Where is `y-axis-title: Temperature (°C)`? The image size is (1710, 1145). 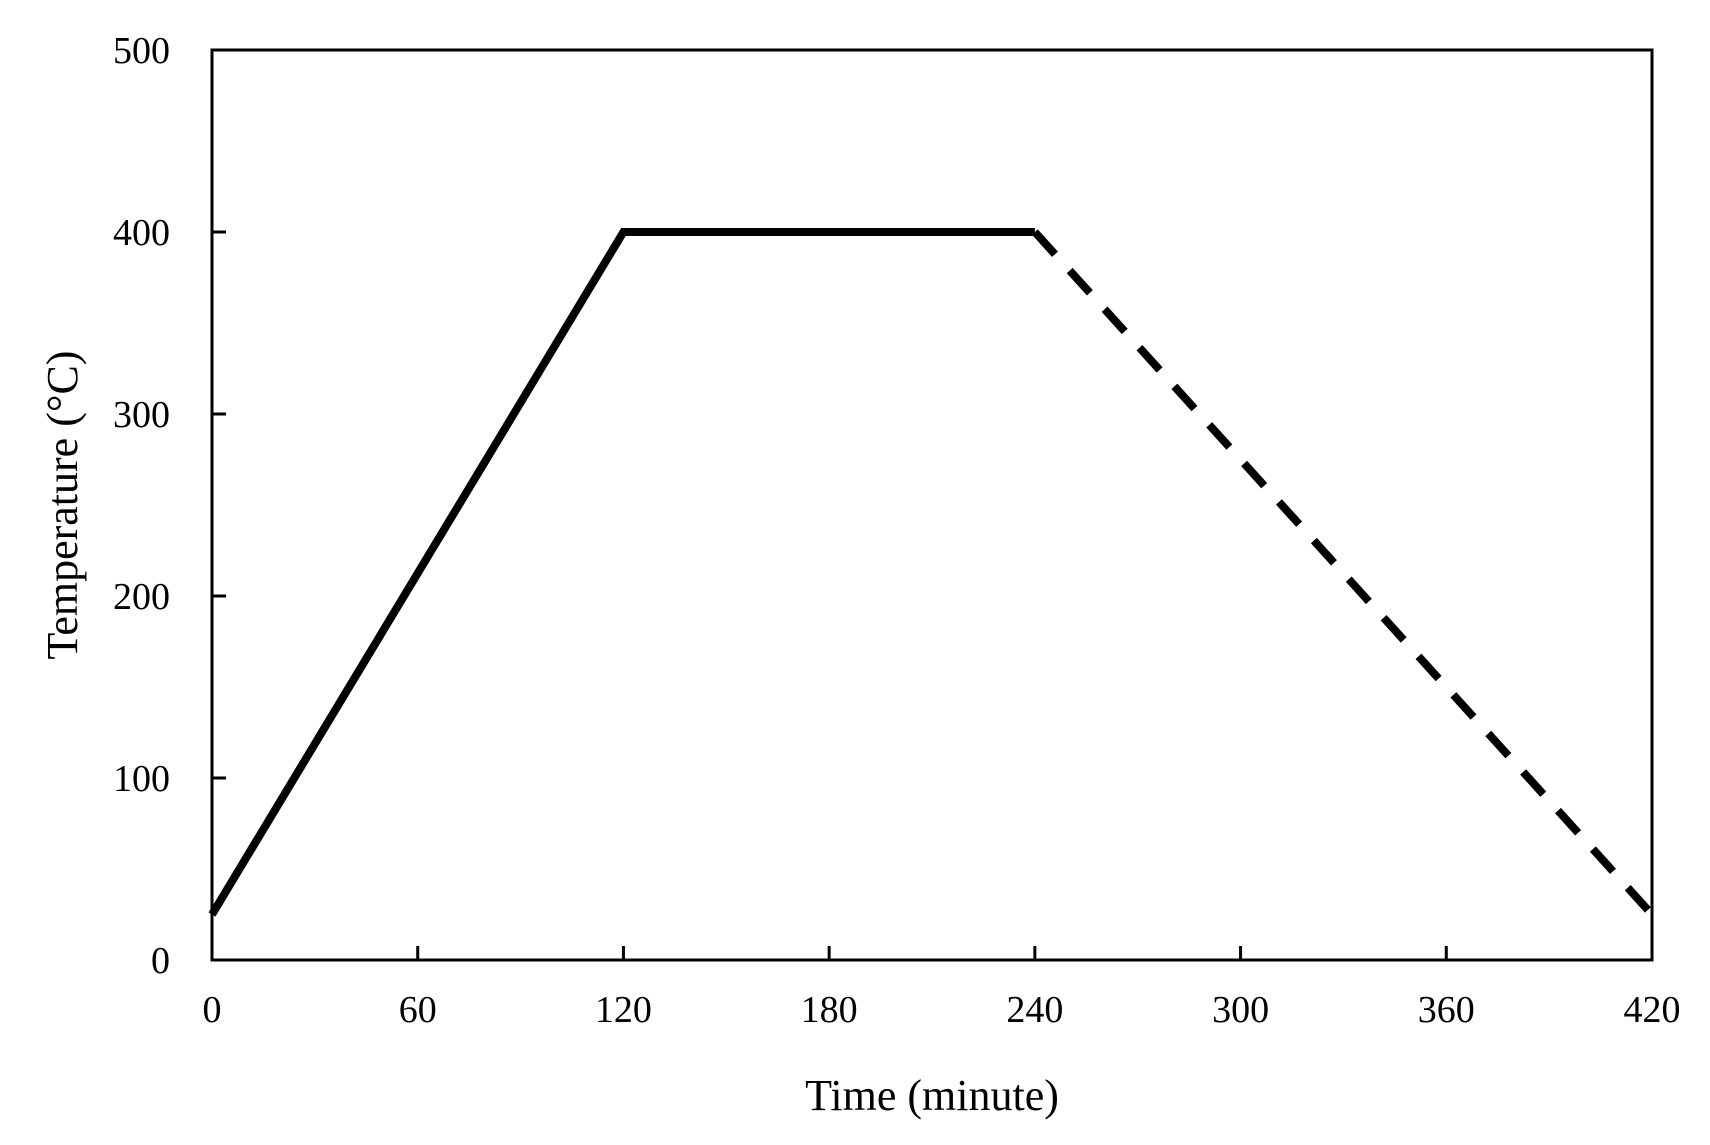 y-axis-title: Temperature (°C) is located at coordinates (62, 505).